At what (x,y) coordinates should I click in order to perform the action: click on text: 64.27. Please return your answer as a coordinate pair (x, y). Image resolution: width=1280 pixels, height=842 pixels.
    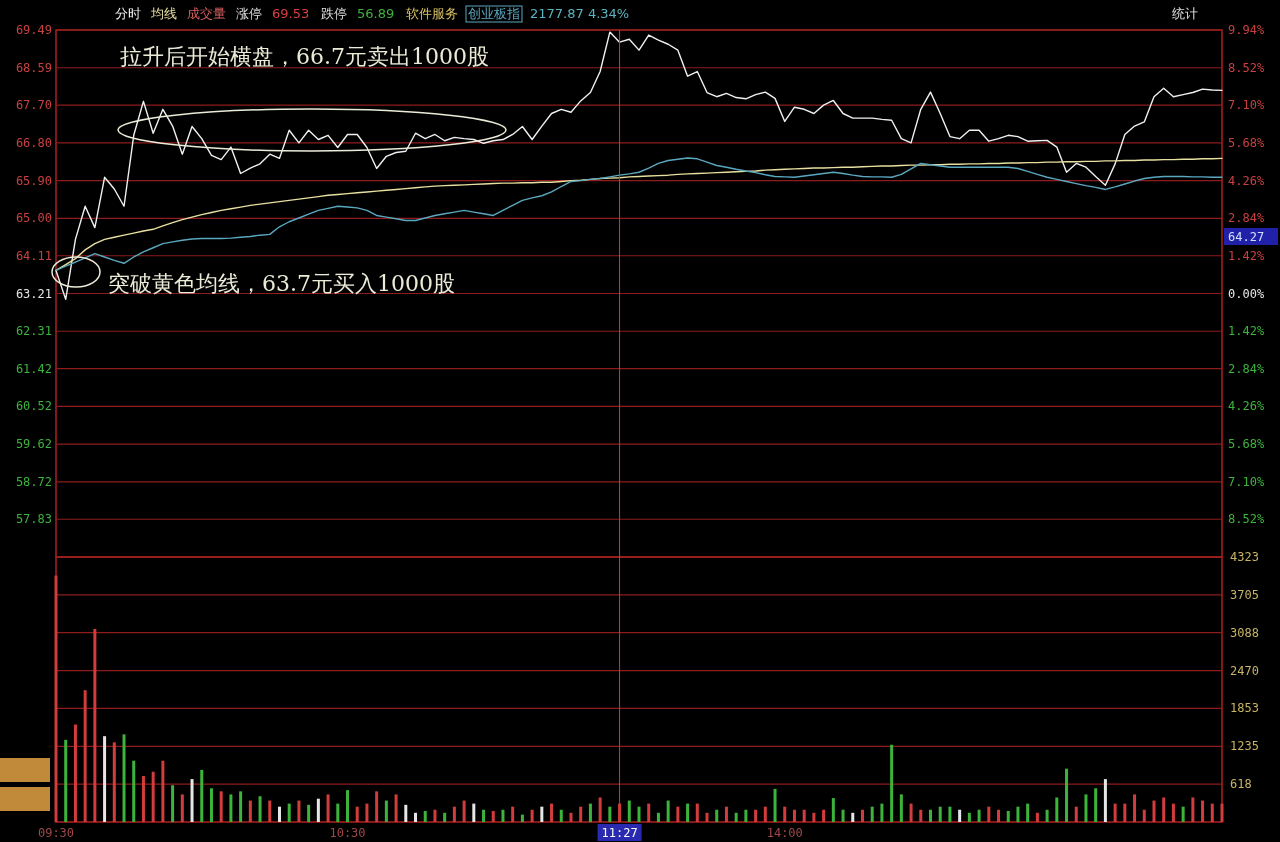
    Looking at the image, I should click on (1246, 237).